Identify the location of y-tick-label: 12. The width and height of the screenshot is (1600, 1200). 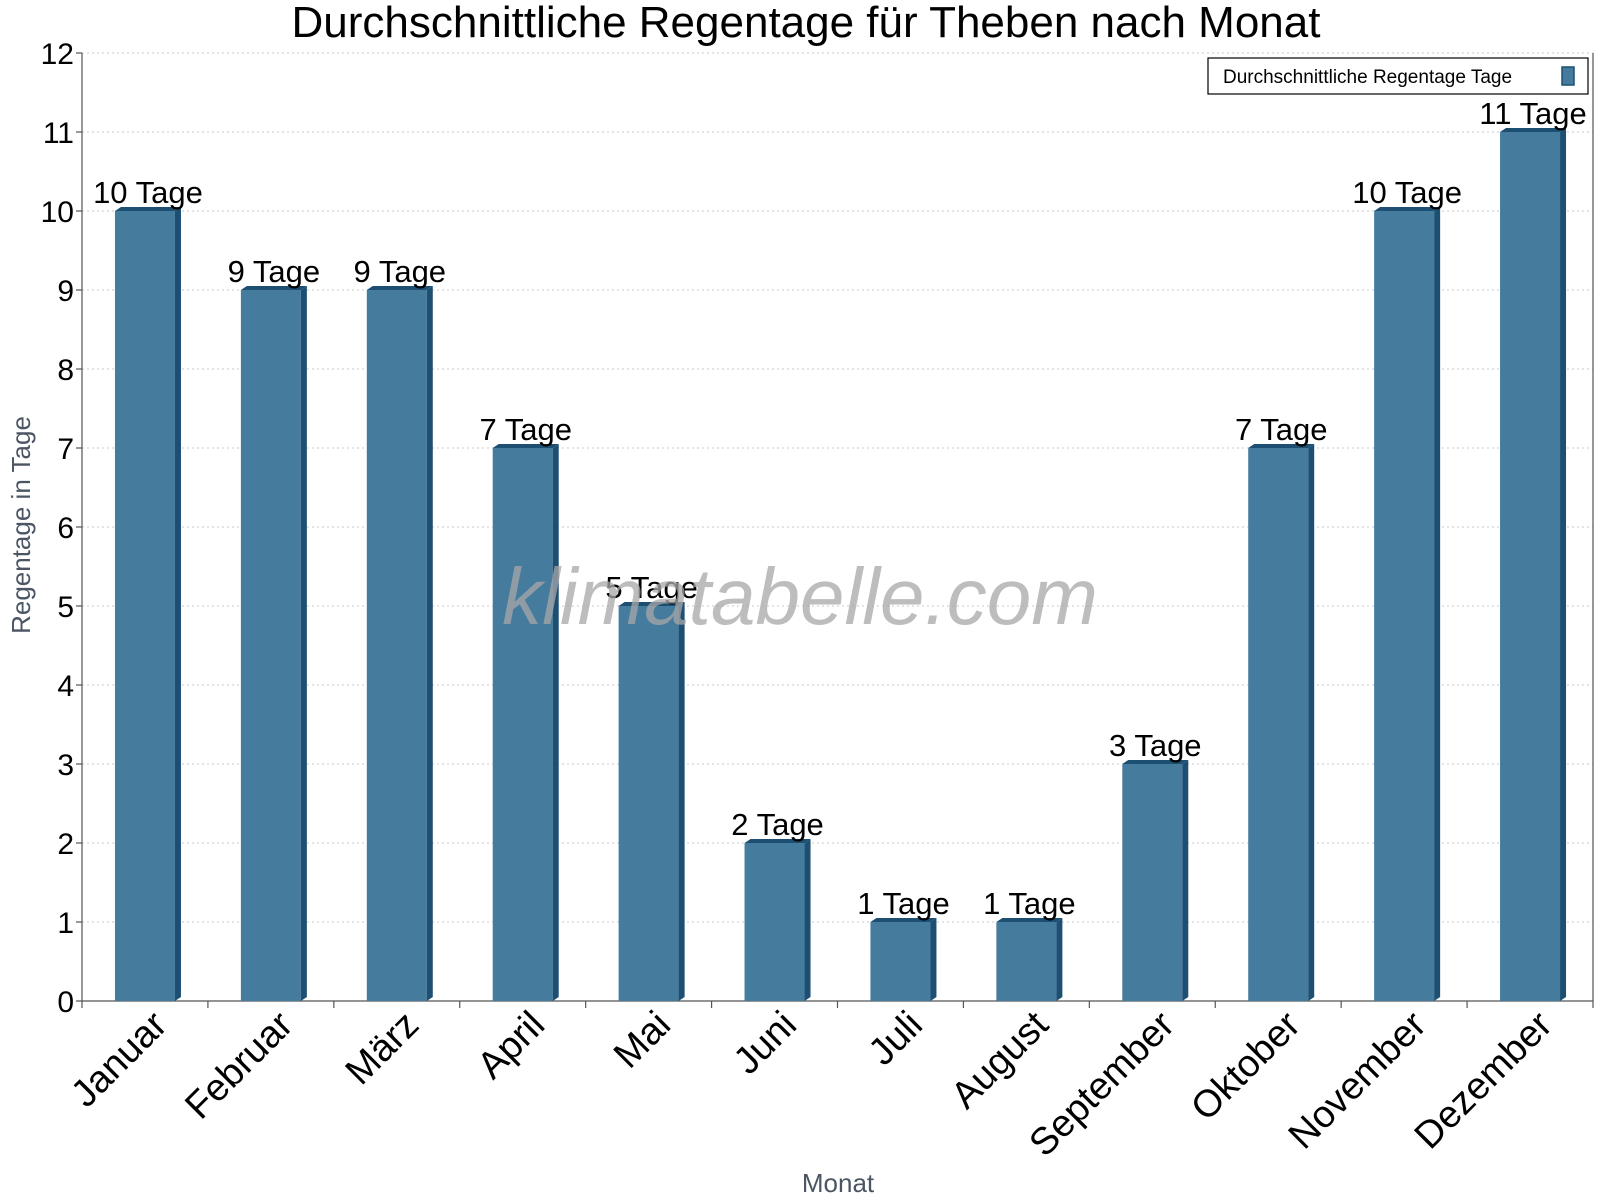
(57, 54).